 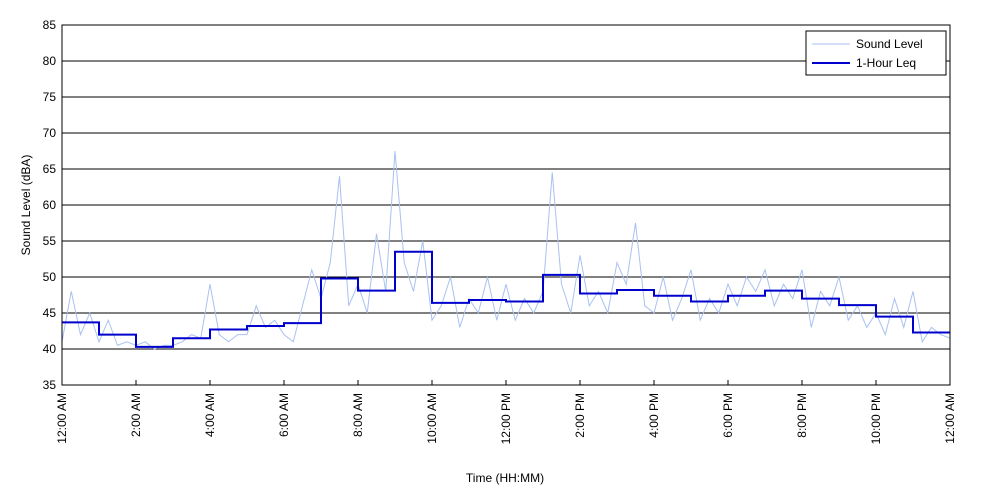 What do you see at coordinates (50, 241) in the screenshot?
I see `y-tick-label: 55` at bounding box center [50, 241].